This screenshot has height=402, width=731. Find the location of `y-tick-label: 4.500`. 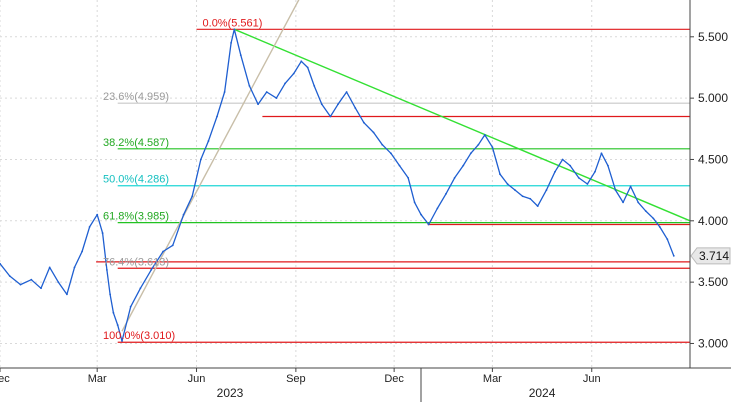

y-tick-label: 4.500 is located at coordinates (713, 159).